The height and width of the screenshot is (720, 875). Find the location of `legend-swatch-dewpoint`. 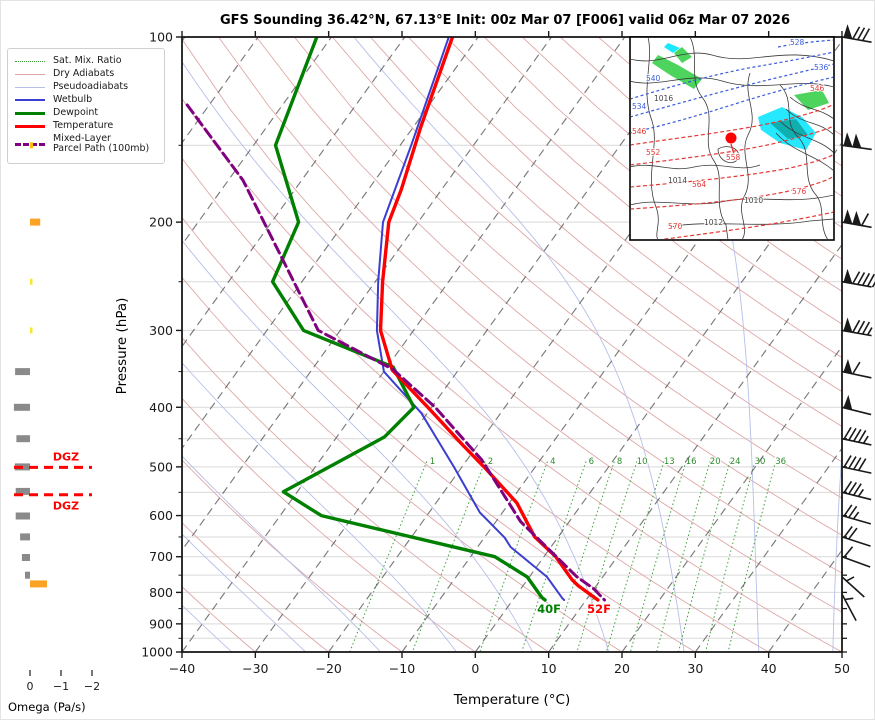

legend-swatch-dewpoint is located at coordinates (30, 113).